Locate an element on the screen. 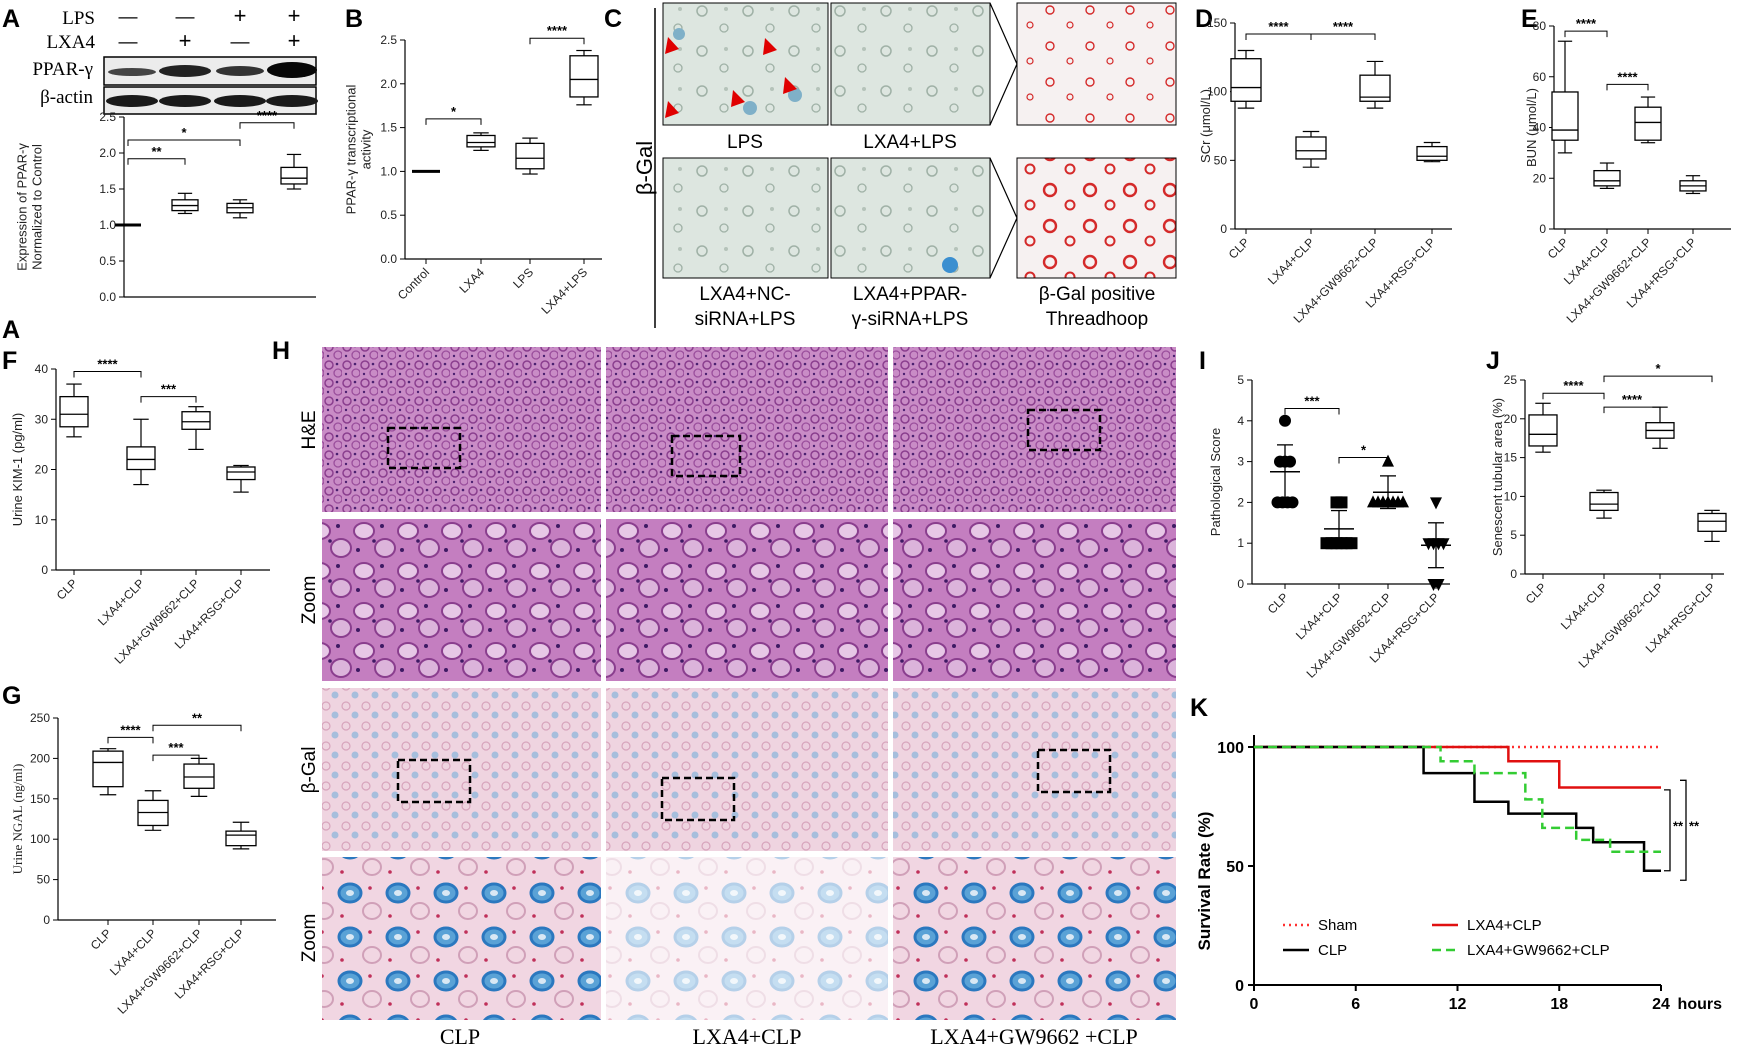 This screenshot has width=1738, height=1046. panel-c-row-label: β-Gal is located at coordinates (644, 168).